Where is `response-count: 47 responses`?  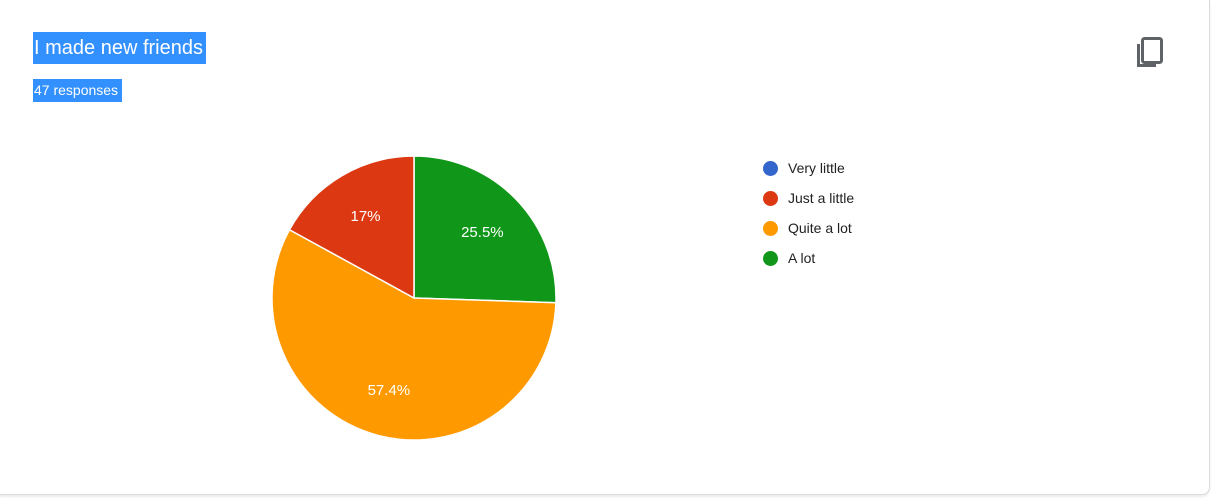
response-count: 47 responses is located at coordinates (78, 90).